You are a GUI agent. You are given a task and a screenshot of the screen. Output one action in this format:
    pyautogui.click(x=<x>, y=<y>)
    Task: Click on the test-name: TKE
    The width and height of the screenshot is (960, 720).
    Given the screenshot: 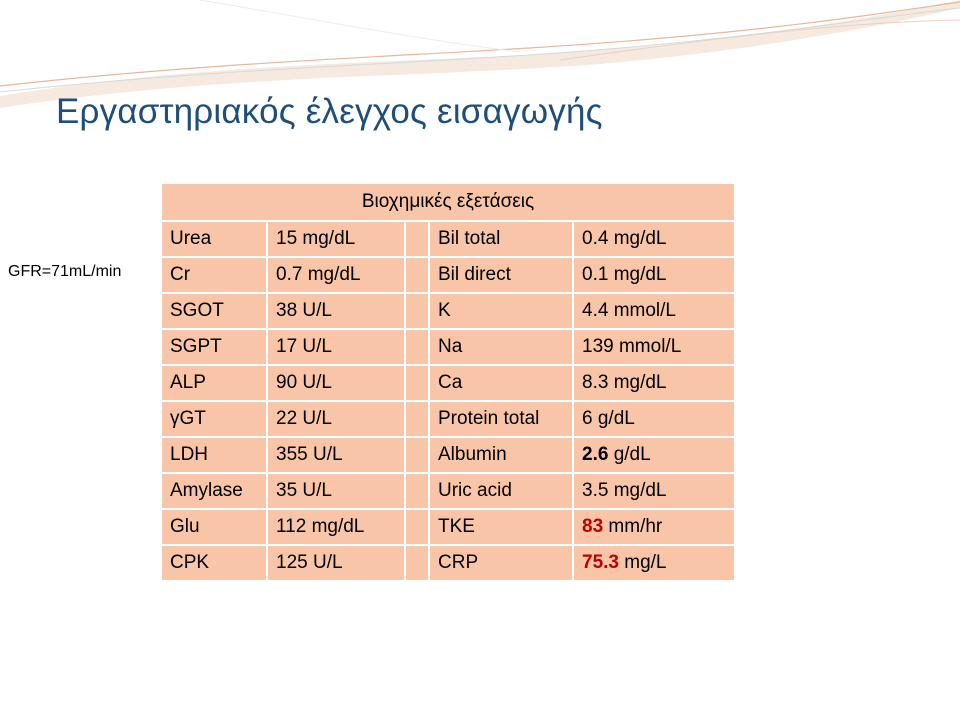 What is the action you would take?
    pyautogui.click(x=501, y=527)
    